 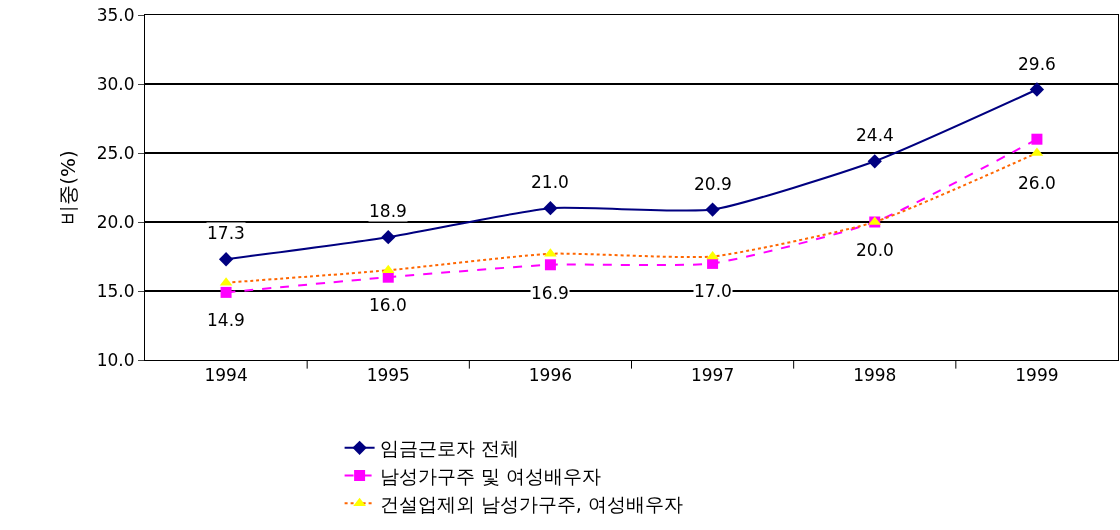 What do you see at coordinates (712, 375) in the screenshot?
I see `x-tick-label: 1997` at bounding box center [712, 375].